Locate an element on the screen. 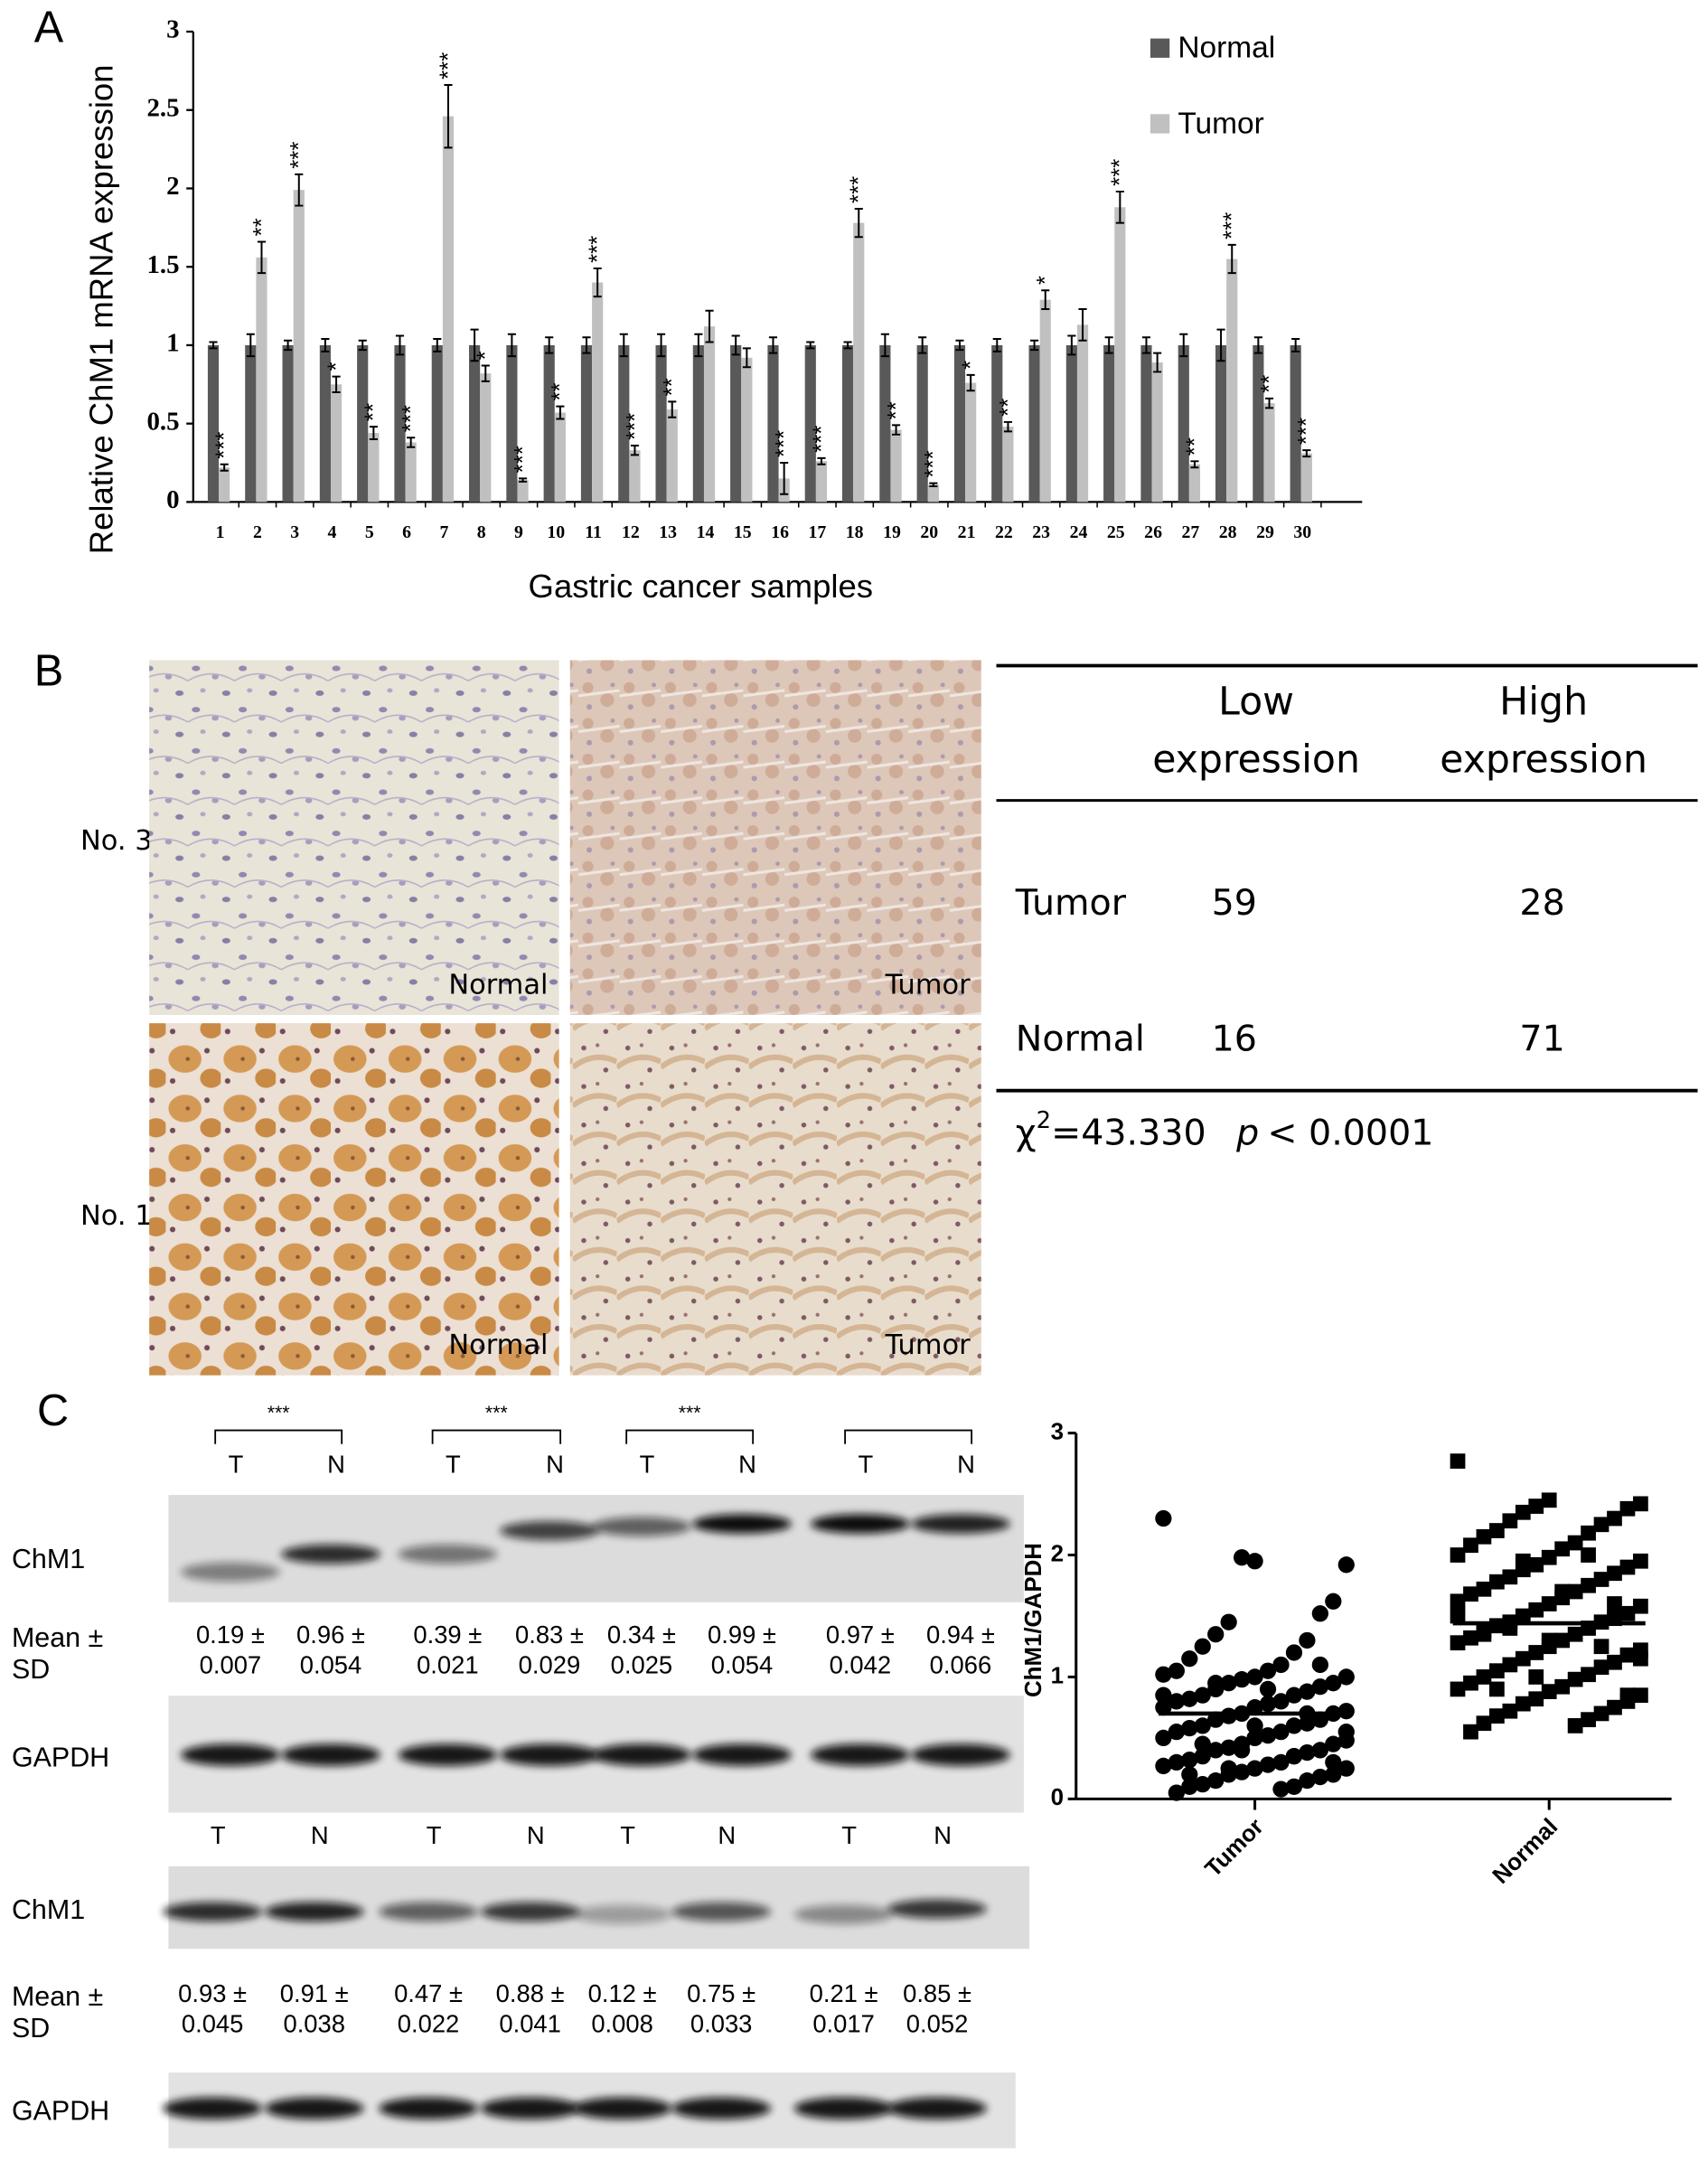 The image size is (1708, 2161). quant-value: 0.96 ± is located at coordinates (330, 1635).